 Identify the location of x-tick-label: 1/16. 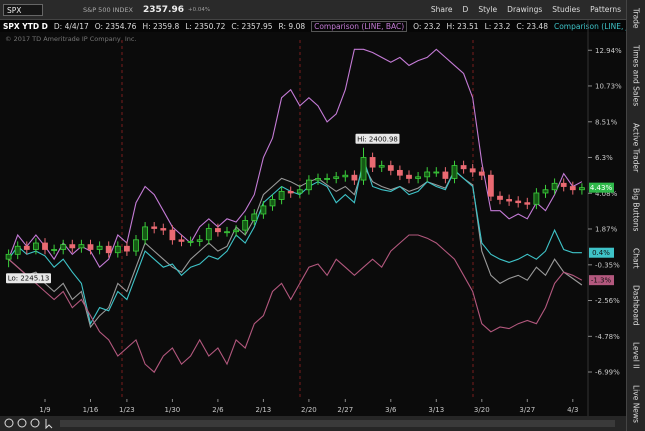
(91, 410).